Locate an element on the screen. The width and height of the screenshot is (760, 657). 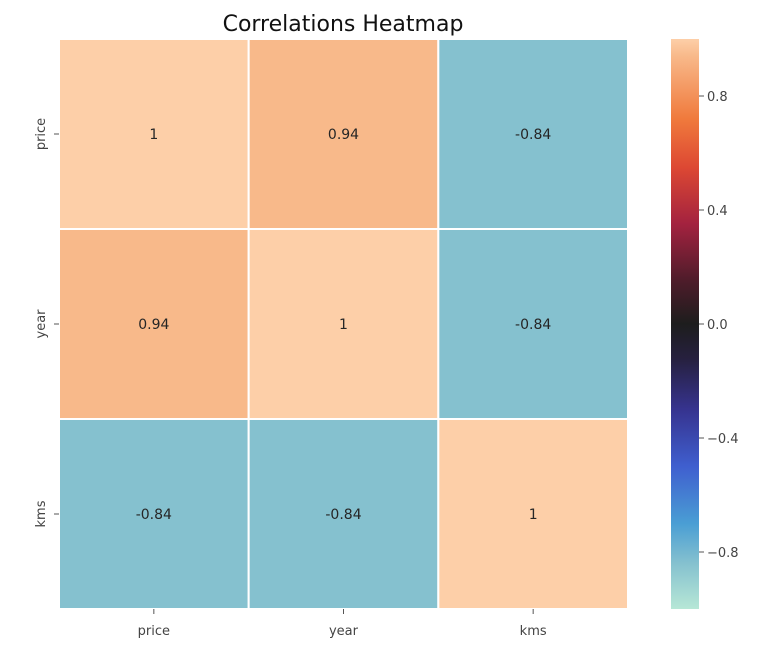
heatmap-cell-price-price is located at coordinates (154, 134).